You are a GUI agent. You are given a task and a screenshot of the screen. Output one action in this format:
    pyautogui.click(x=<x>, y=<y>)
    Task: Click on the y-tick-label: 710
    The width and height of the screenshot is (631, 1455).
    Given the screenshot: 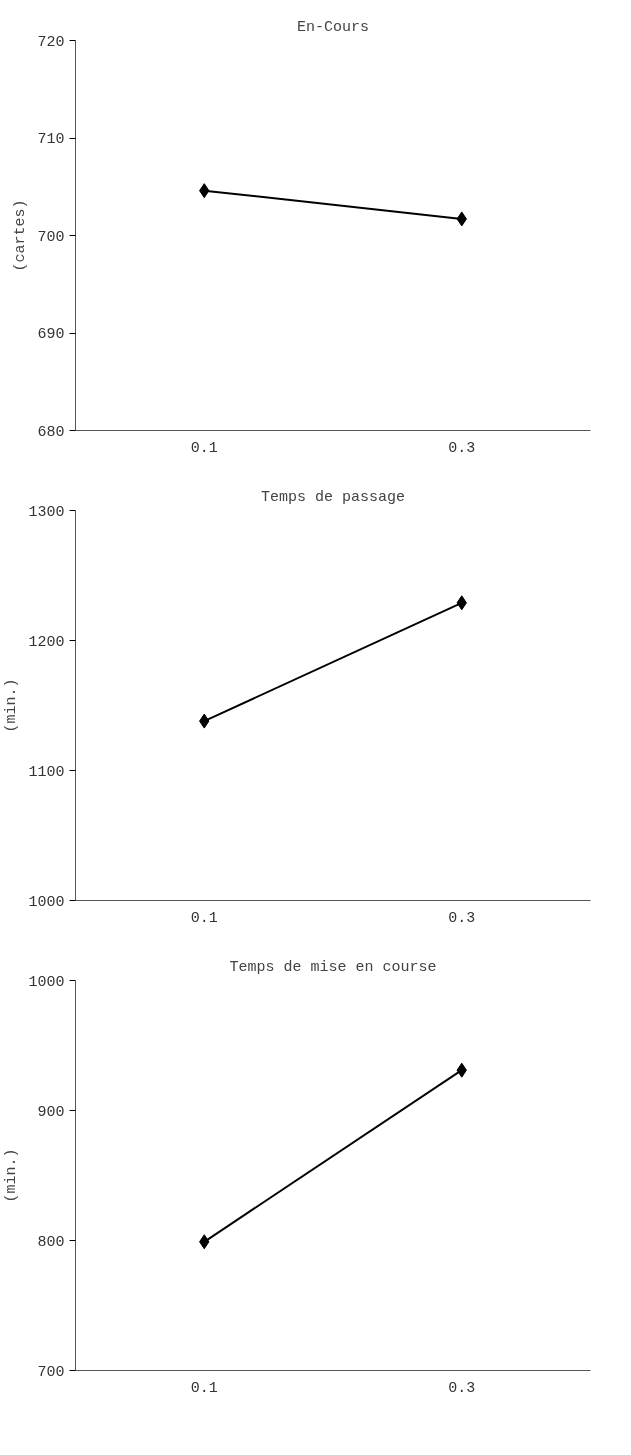 What is the action you would take?
    pyautogui.click(x=51, y=139)
    